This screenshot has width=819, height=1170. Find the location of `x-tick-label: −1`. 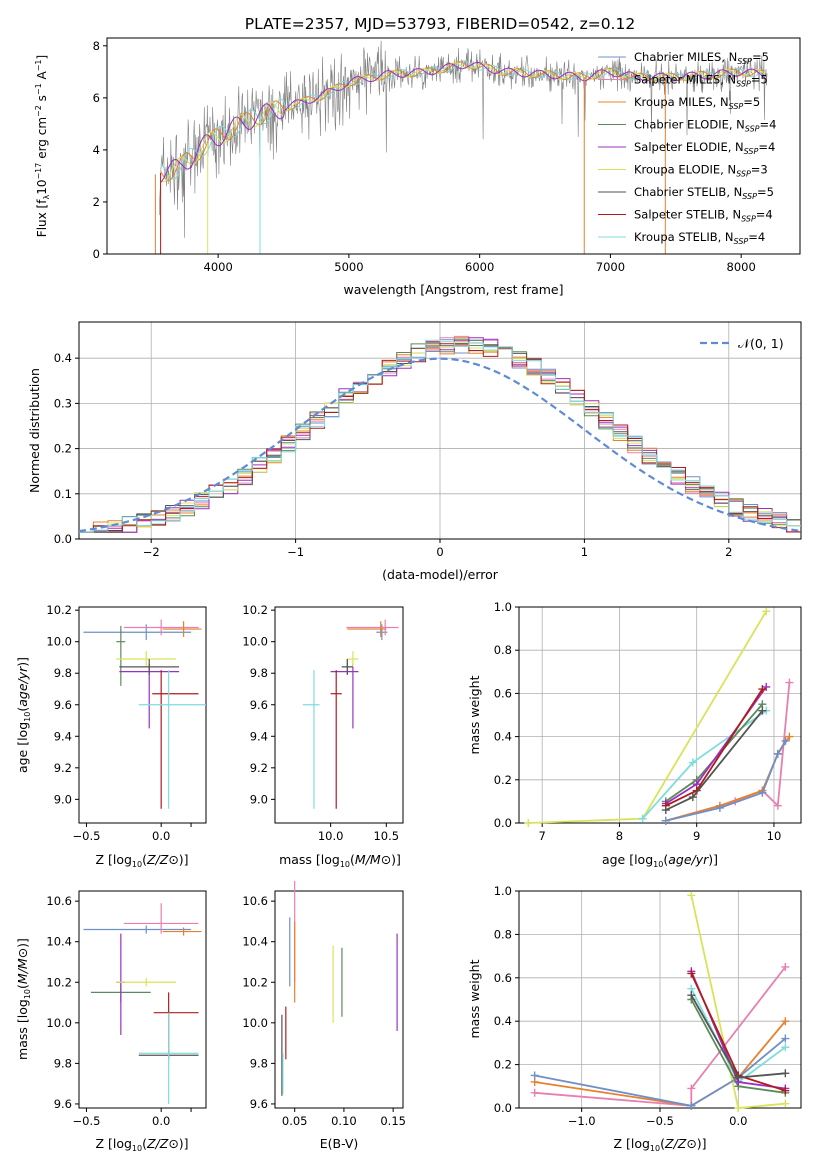

x-tick-label: −1 is located at coordinates (295, 552).